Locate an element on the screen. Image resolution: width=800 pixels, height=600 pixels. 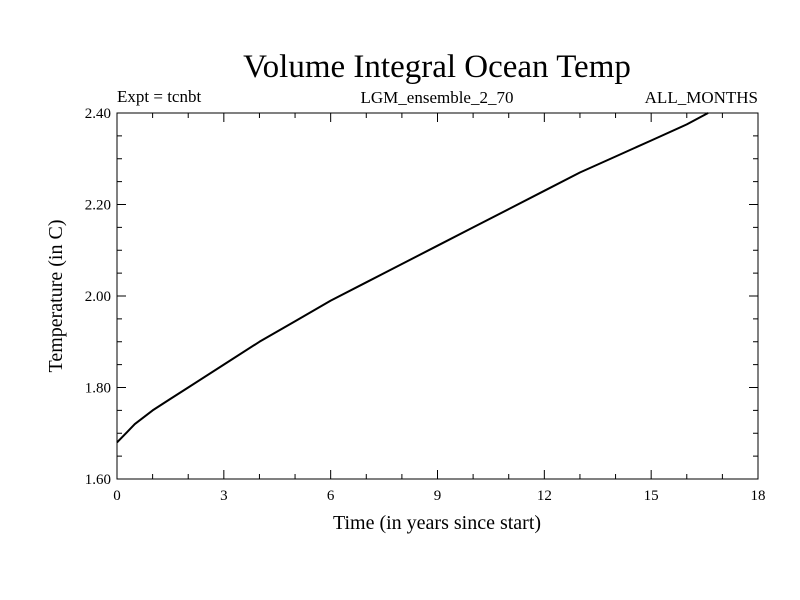
x-tick-label: 18 is located at coordinates (758, 496).